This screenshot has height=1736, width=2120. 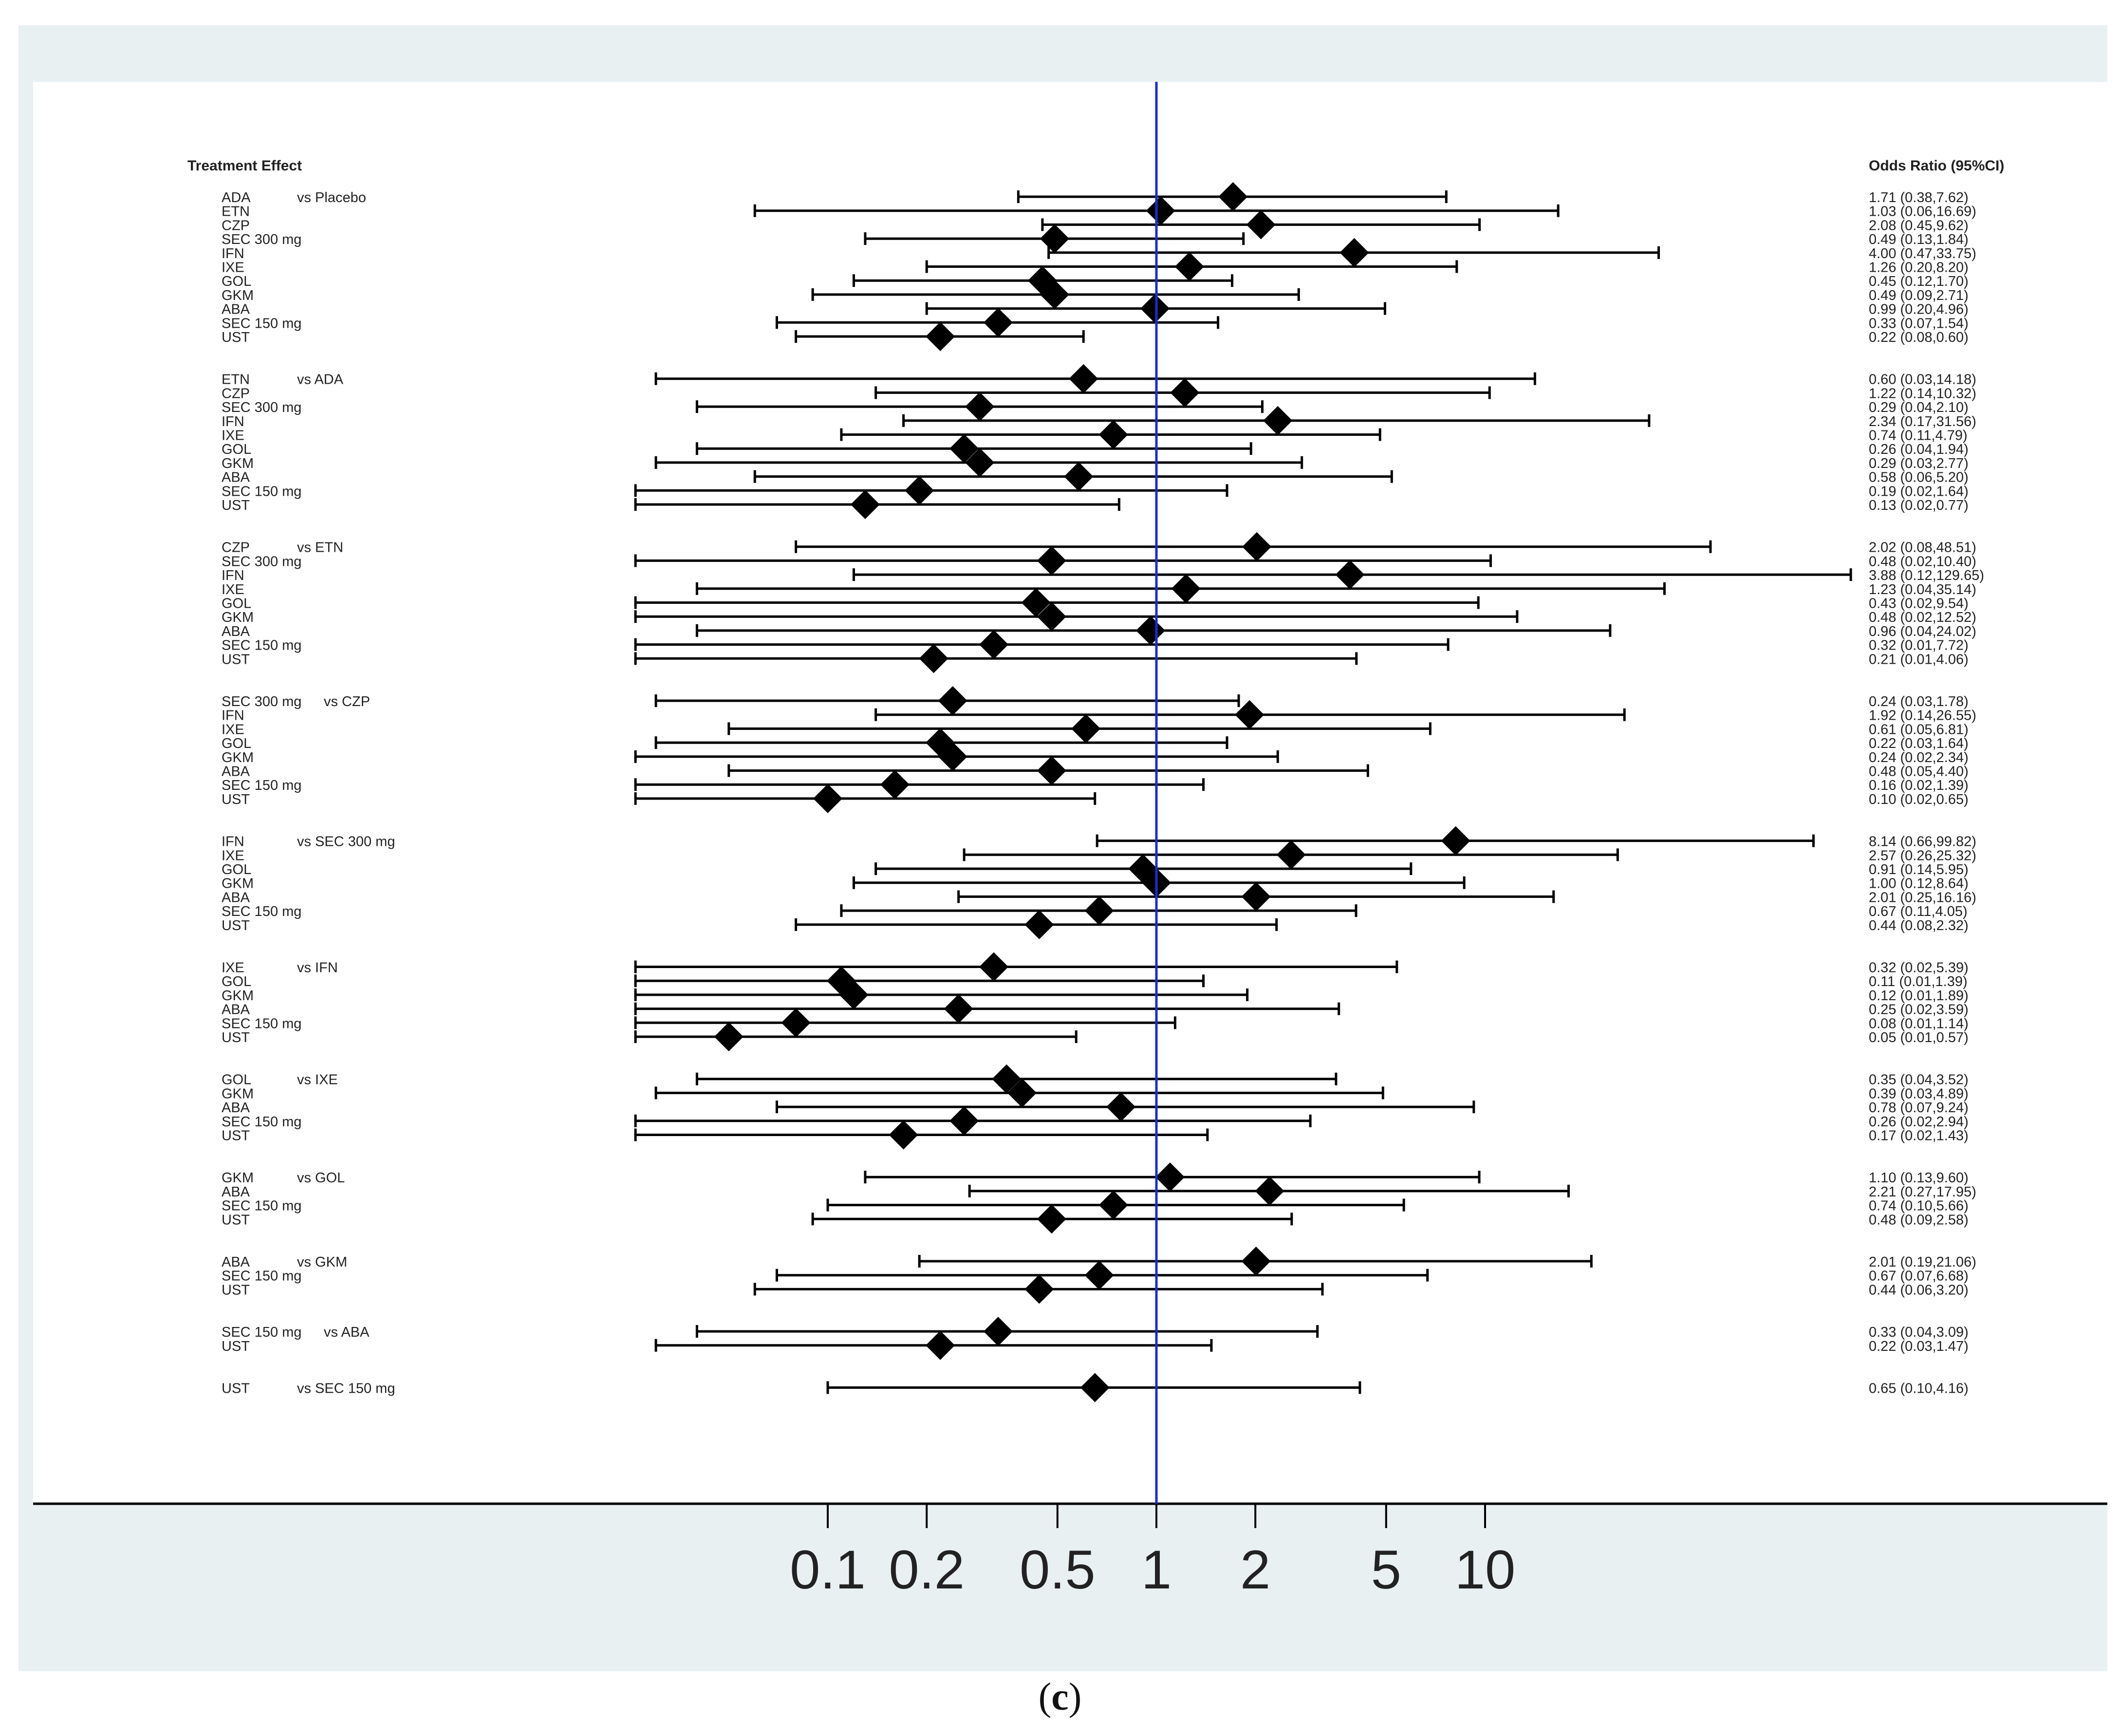 What do you see at coordinates (1095, 1079) in the screenshot?
I see `forest-row: GOL vs IXE 0.35 (0.04,3.52)` at bounding box center [1095, 1079].